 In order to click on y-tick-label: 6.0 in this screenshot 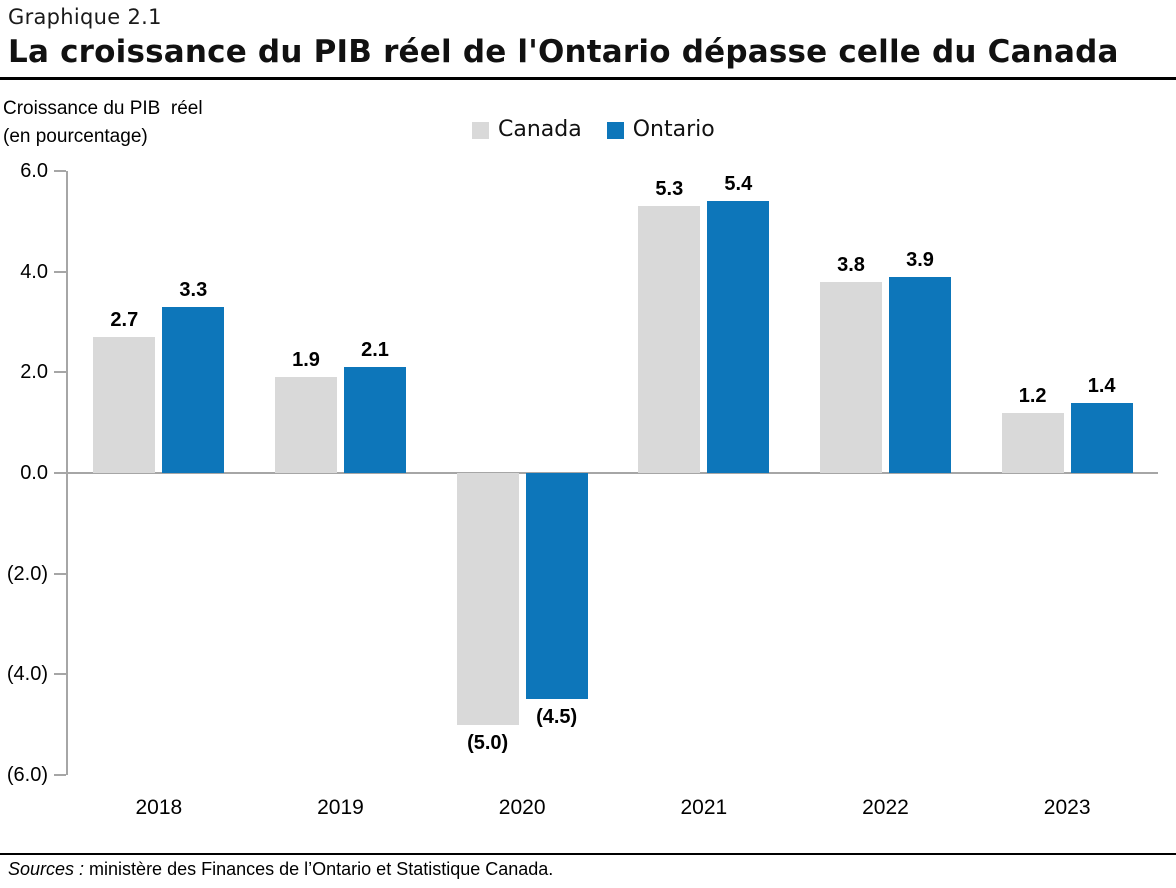, I will do `click(34, 171)`.